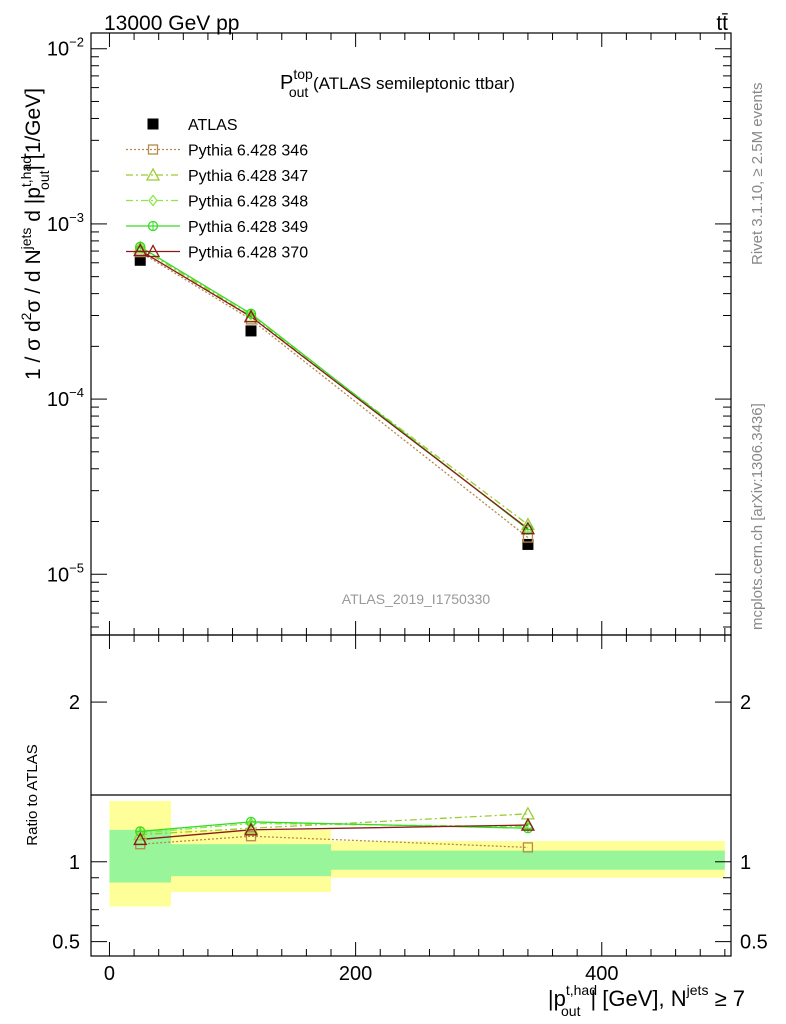 This screenshot has width=786, height=1024. Describe the element at coordinates (355, 974) in the screenshot. I see `x-tick-label: 200` at that location.